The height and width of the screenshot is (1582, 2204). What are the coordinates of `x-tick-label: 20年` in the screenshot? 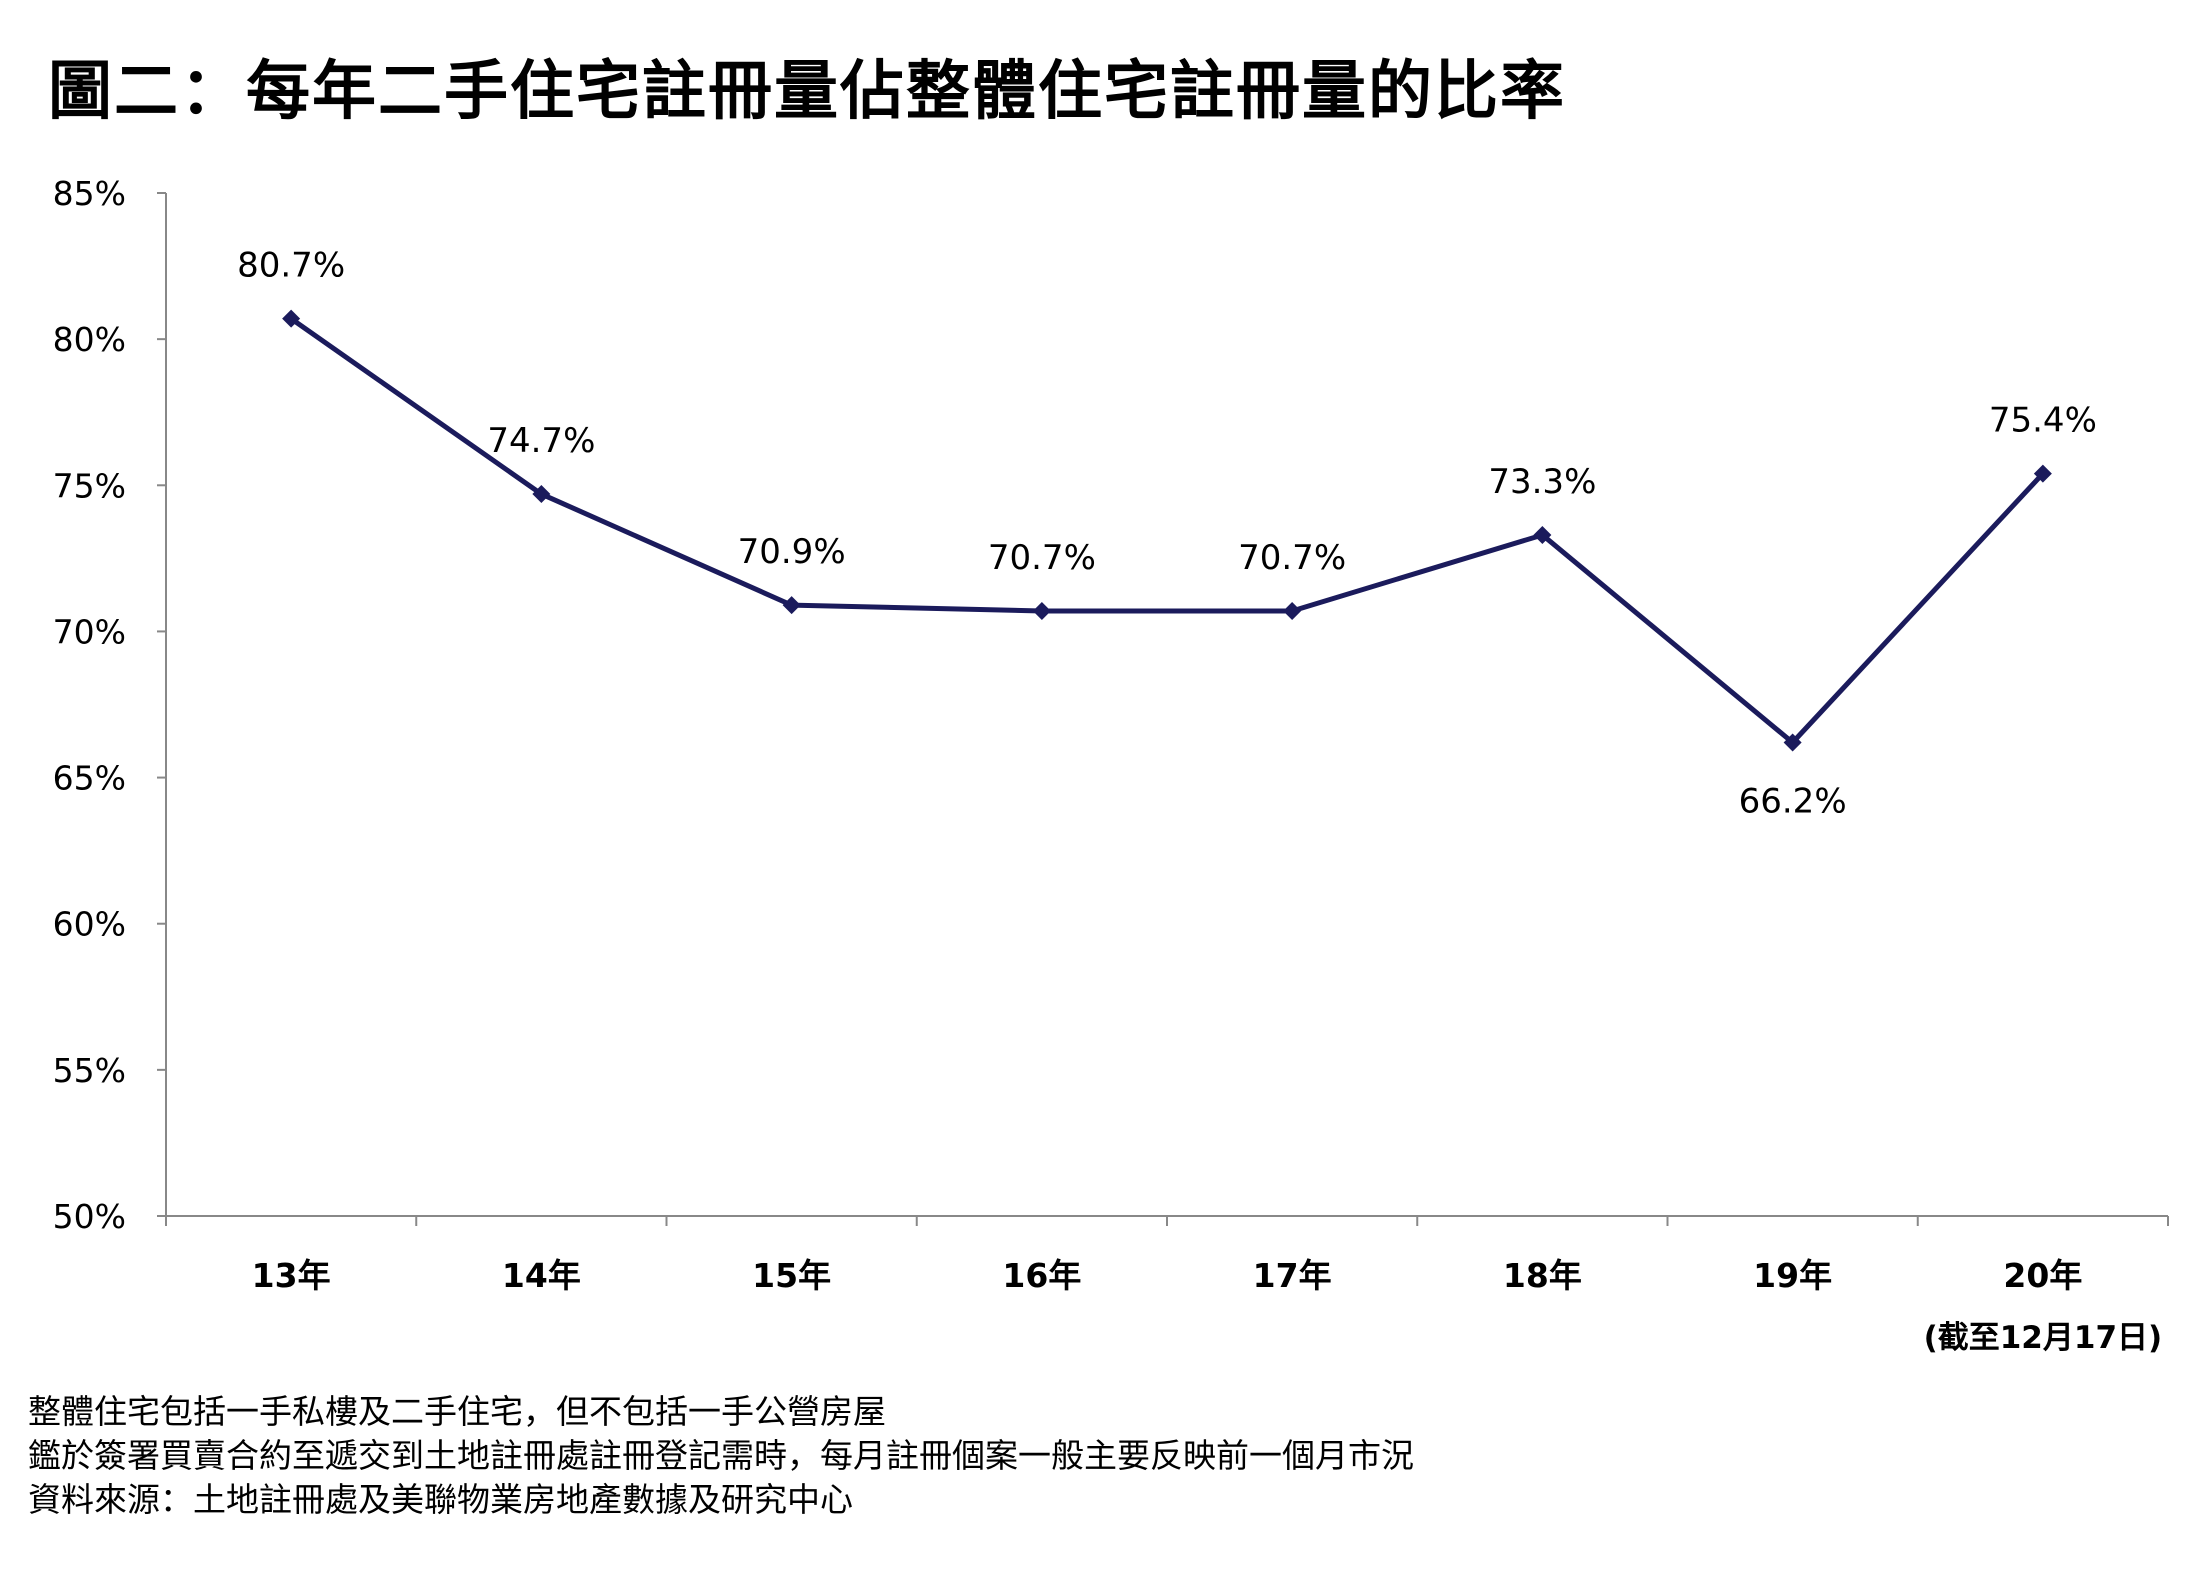 It's located at (2042, 1275).